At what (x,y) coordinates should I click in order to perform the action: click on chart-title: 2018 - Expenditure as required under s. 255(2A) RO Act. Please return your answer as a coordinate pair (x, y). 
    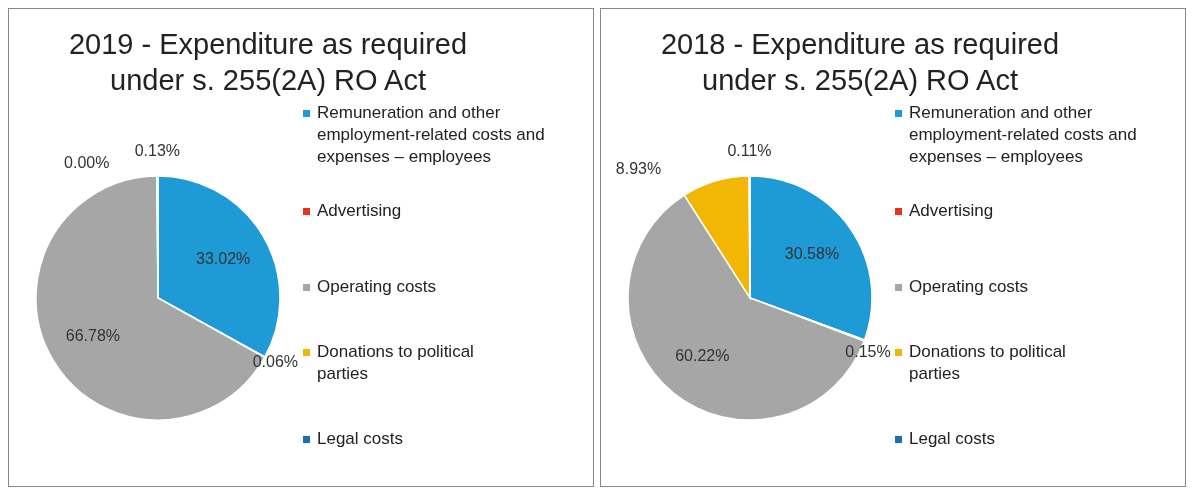
    Looking at the image, I should click on (860, 62).